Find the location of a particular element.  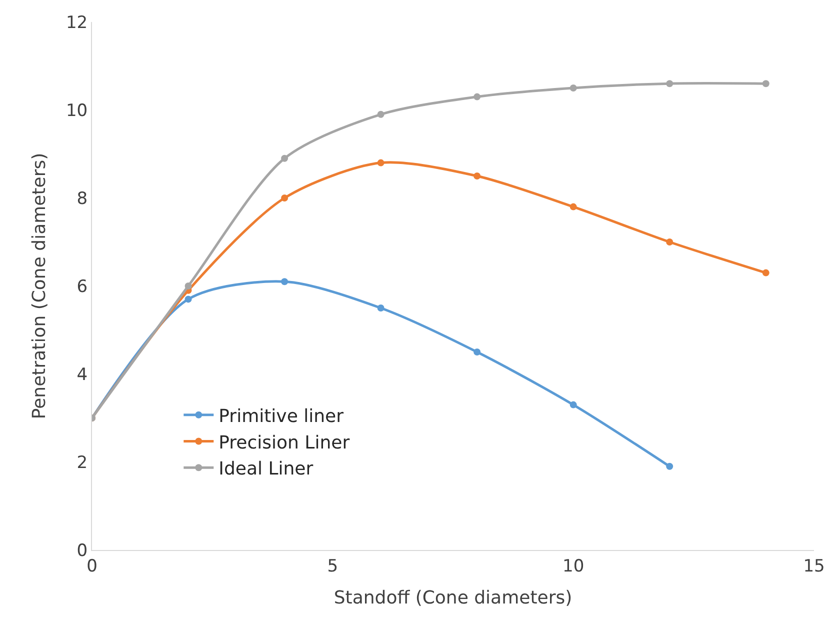

y-axis-title: Penetration (Cone diameters) is located at coordinates (39, 286).